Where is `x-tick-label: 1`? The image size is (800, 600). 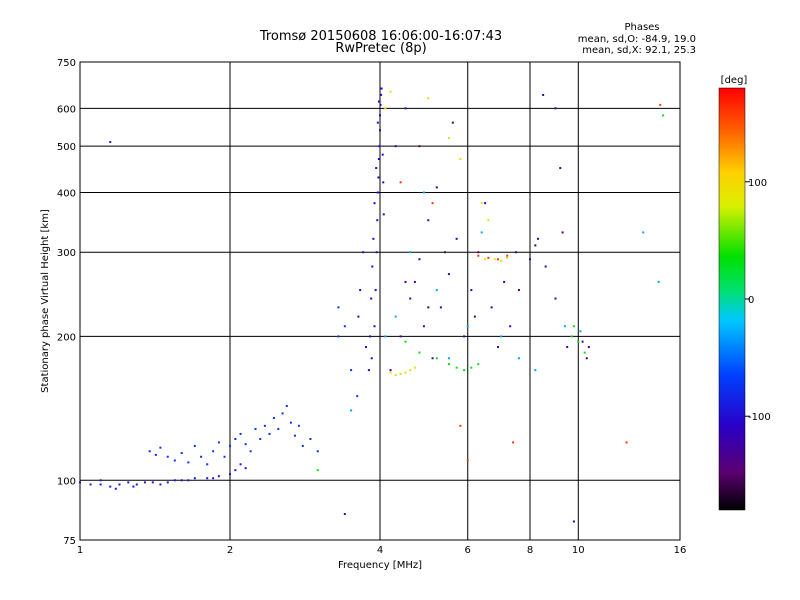 x-tick-label: 1 is located at coordinates (80, 550).